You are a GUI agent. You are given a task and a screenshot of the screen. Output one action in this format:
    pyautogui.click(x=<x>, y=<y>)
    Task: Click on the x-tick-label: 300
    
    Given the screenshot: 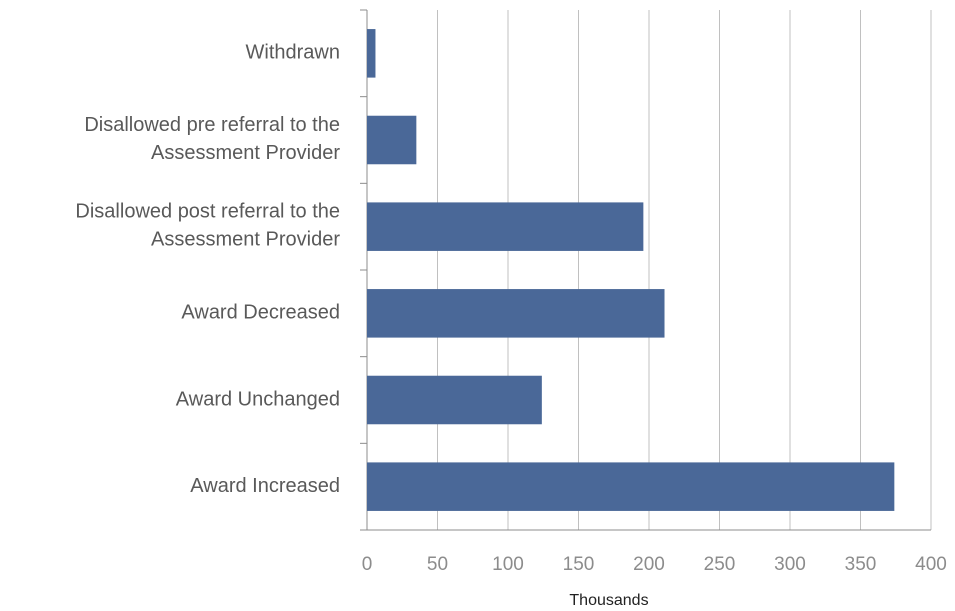 What is the action you would take?
    pyautogui.click(x=790, y=564)
    